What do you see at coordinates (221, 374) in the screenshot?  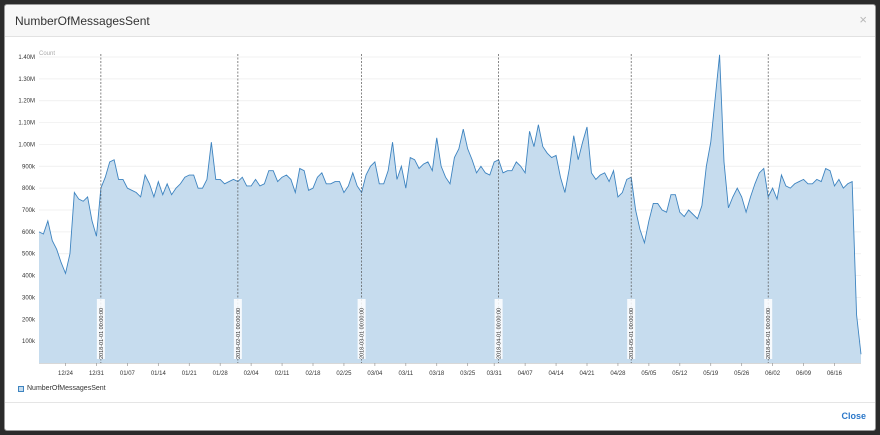 I see `x-tick-label: 01/28` at bounding box center [221, 374].